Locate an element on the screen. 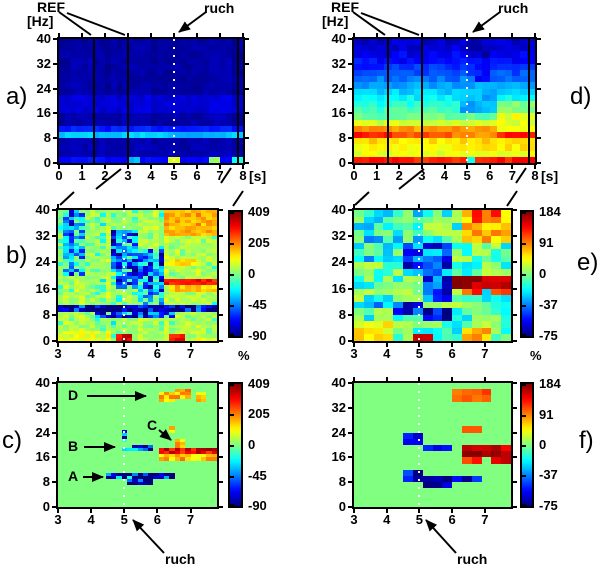 This screenshot has height=574, width=600. panel-f-significance-map is located at coordinates (432, 445).